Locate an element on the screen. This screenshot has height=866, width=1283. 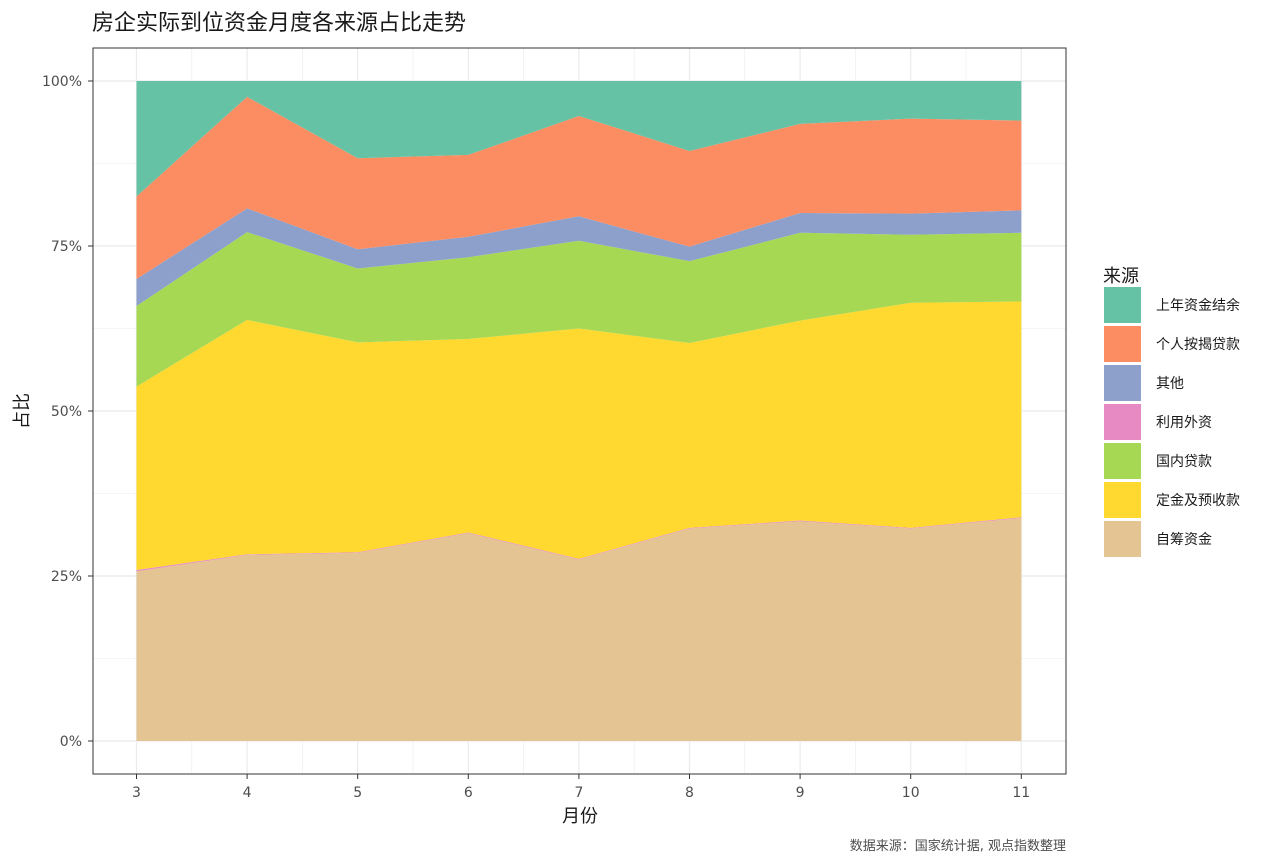
caption: 数据来源：国家统计据, 观点指数整理 is located at coordinates (958, 846).